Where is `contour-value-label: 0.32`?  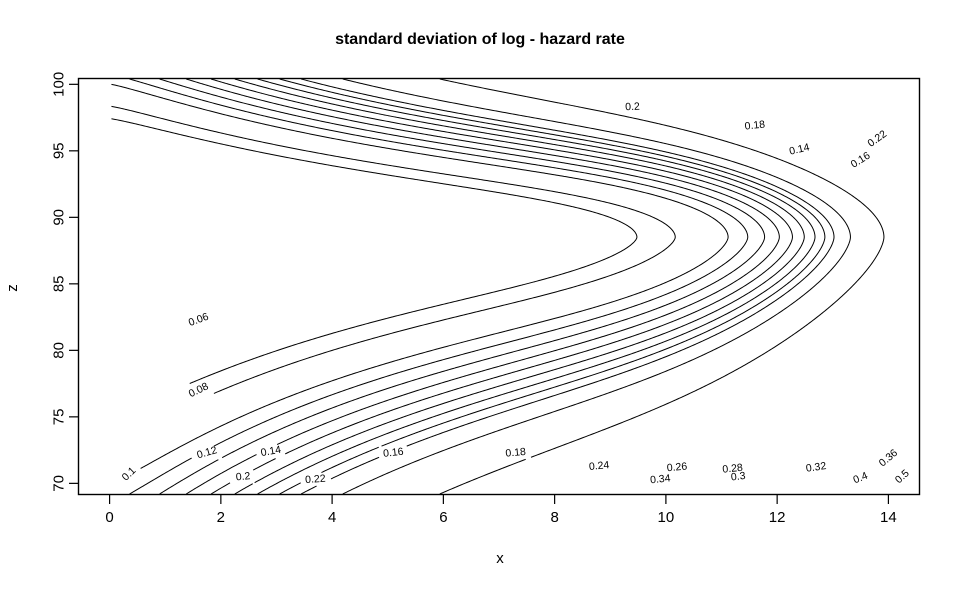
contour-value-label: 0.32 is located at coordinates (816, 467).